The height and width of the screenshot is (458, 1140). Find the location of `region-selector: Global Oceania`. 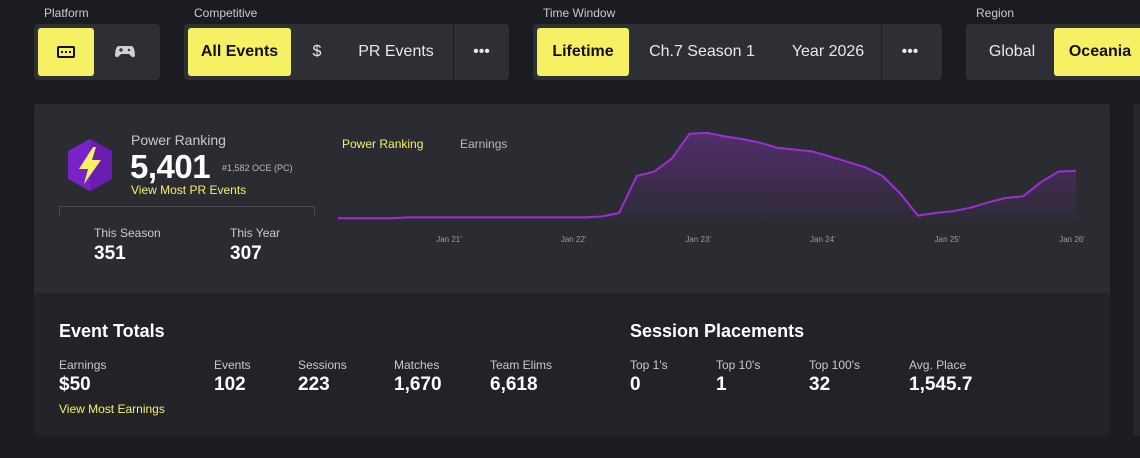

region-selector: Global Oceania is located at coordinates (1053, 52).